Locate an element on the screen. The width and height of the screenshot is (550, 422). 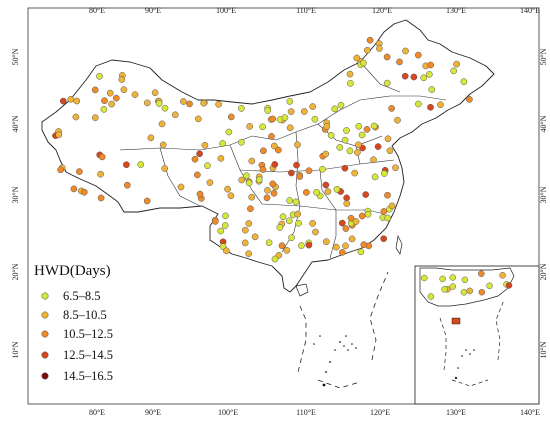
inset-islands is located at coordinates (464, 364).